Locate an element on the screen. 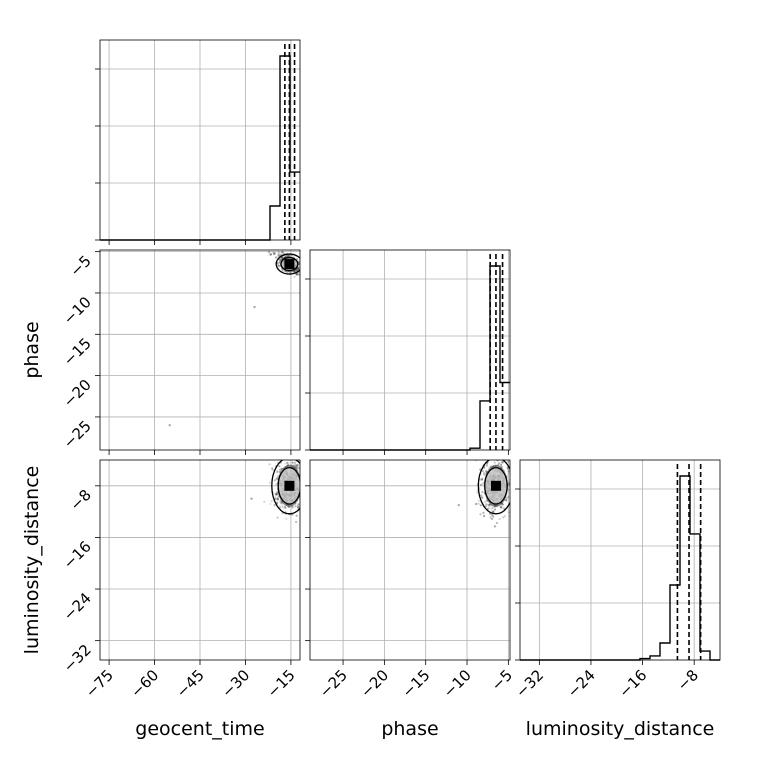  contour-outer is located at coordinates (285, 487).